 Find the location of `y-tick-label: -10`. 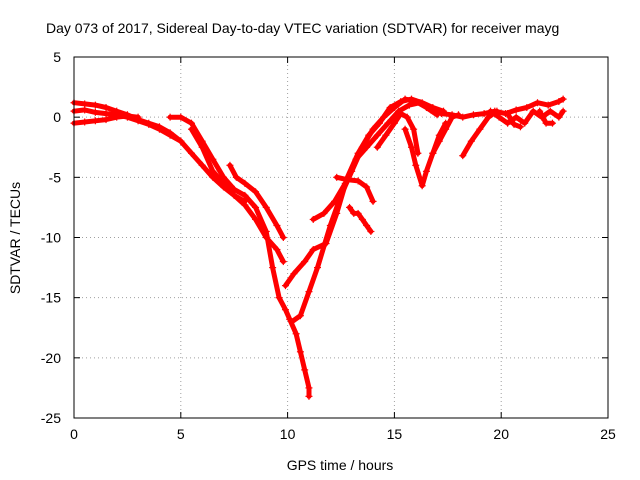

y-tick-label: -10 is located at coordinates (51, 238).